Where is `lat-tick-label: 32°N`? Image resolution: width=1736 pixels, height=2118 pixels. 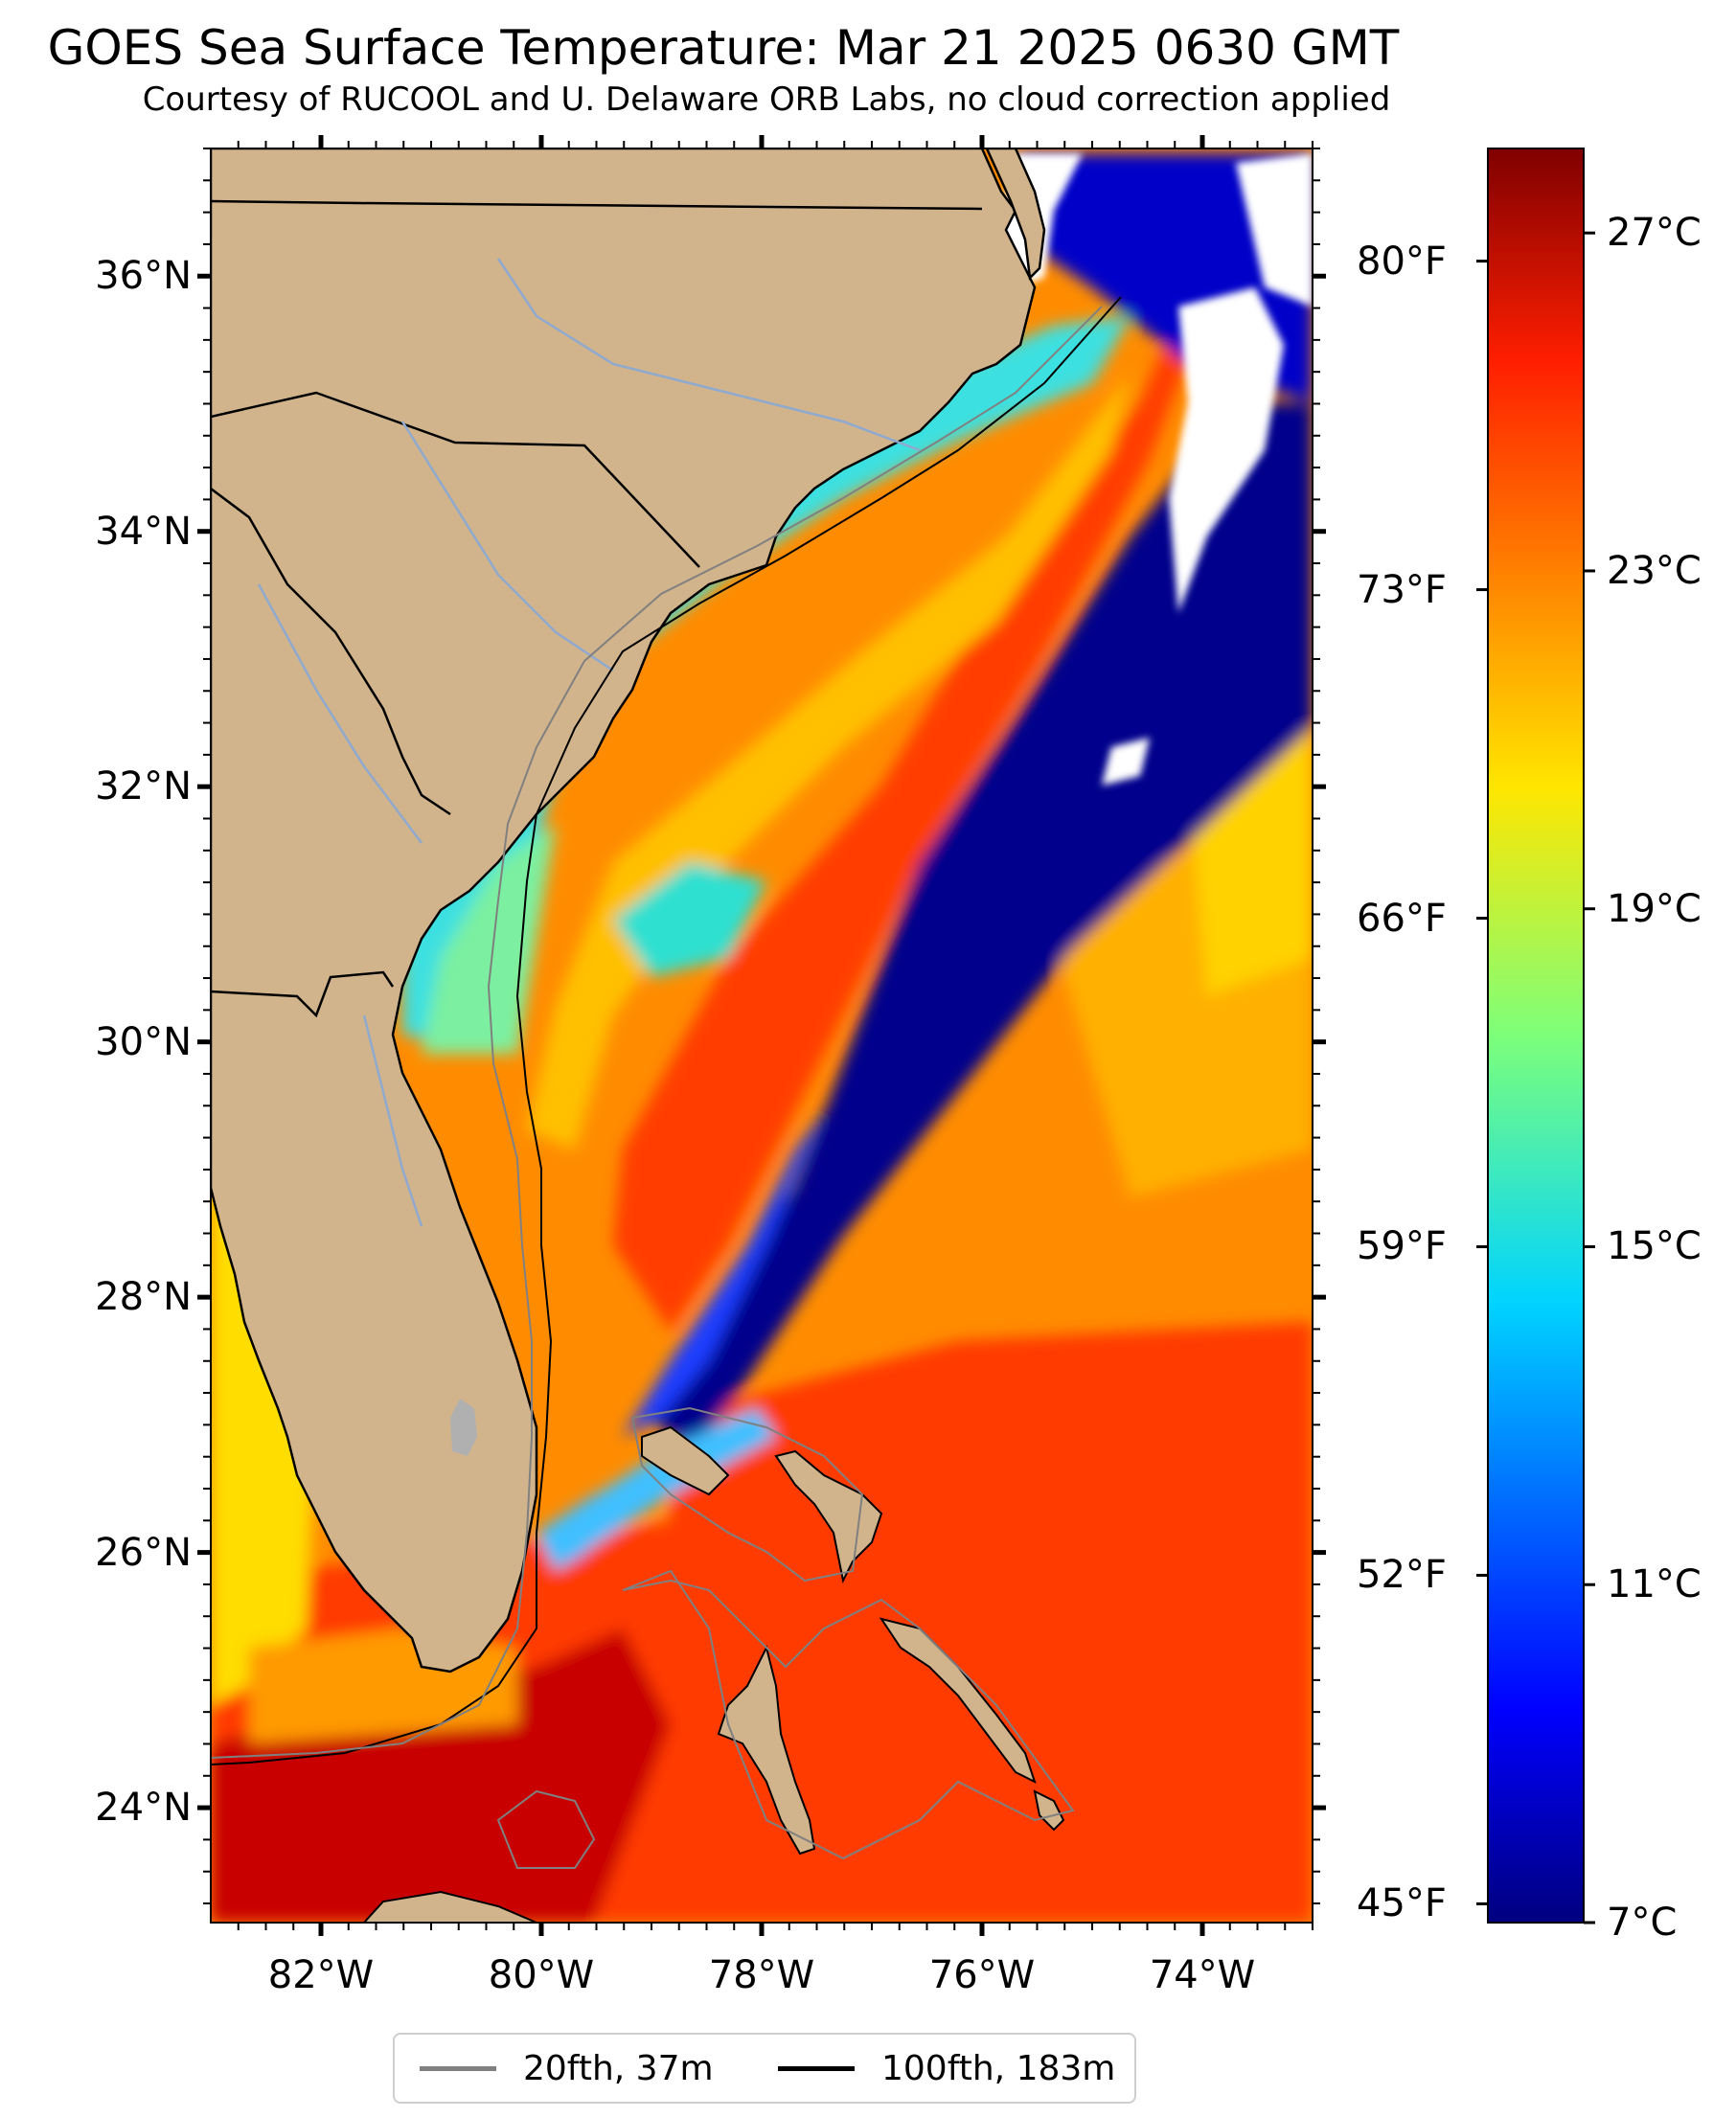
lat-tick-label: 32°N is located at coordinates (143, 786).